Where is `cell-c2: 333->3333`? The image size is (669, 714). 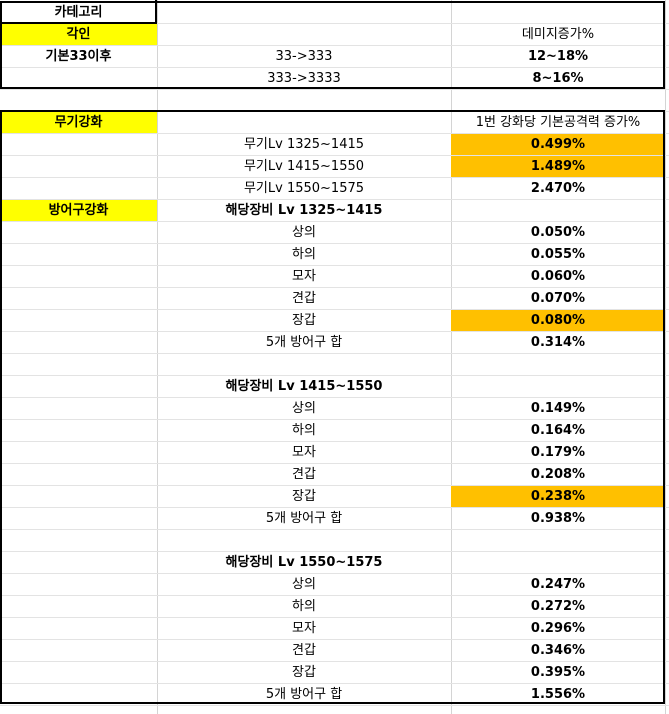
cell-c2: 333->3333 is located at coordinates (304, 78).